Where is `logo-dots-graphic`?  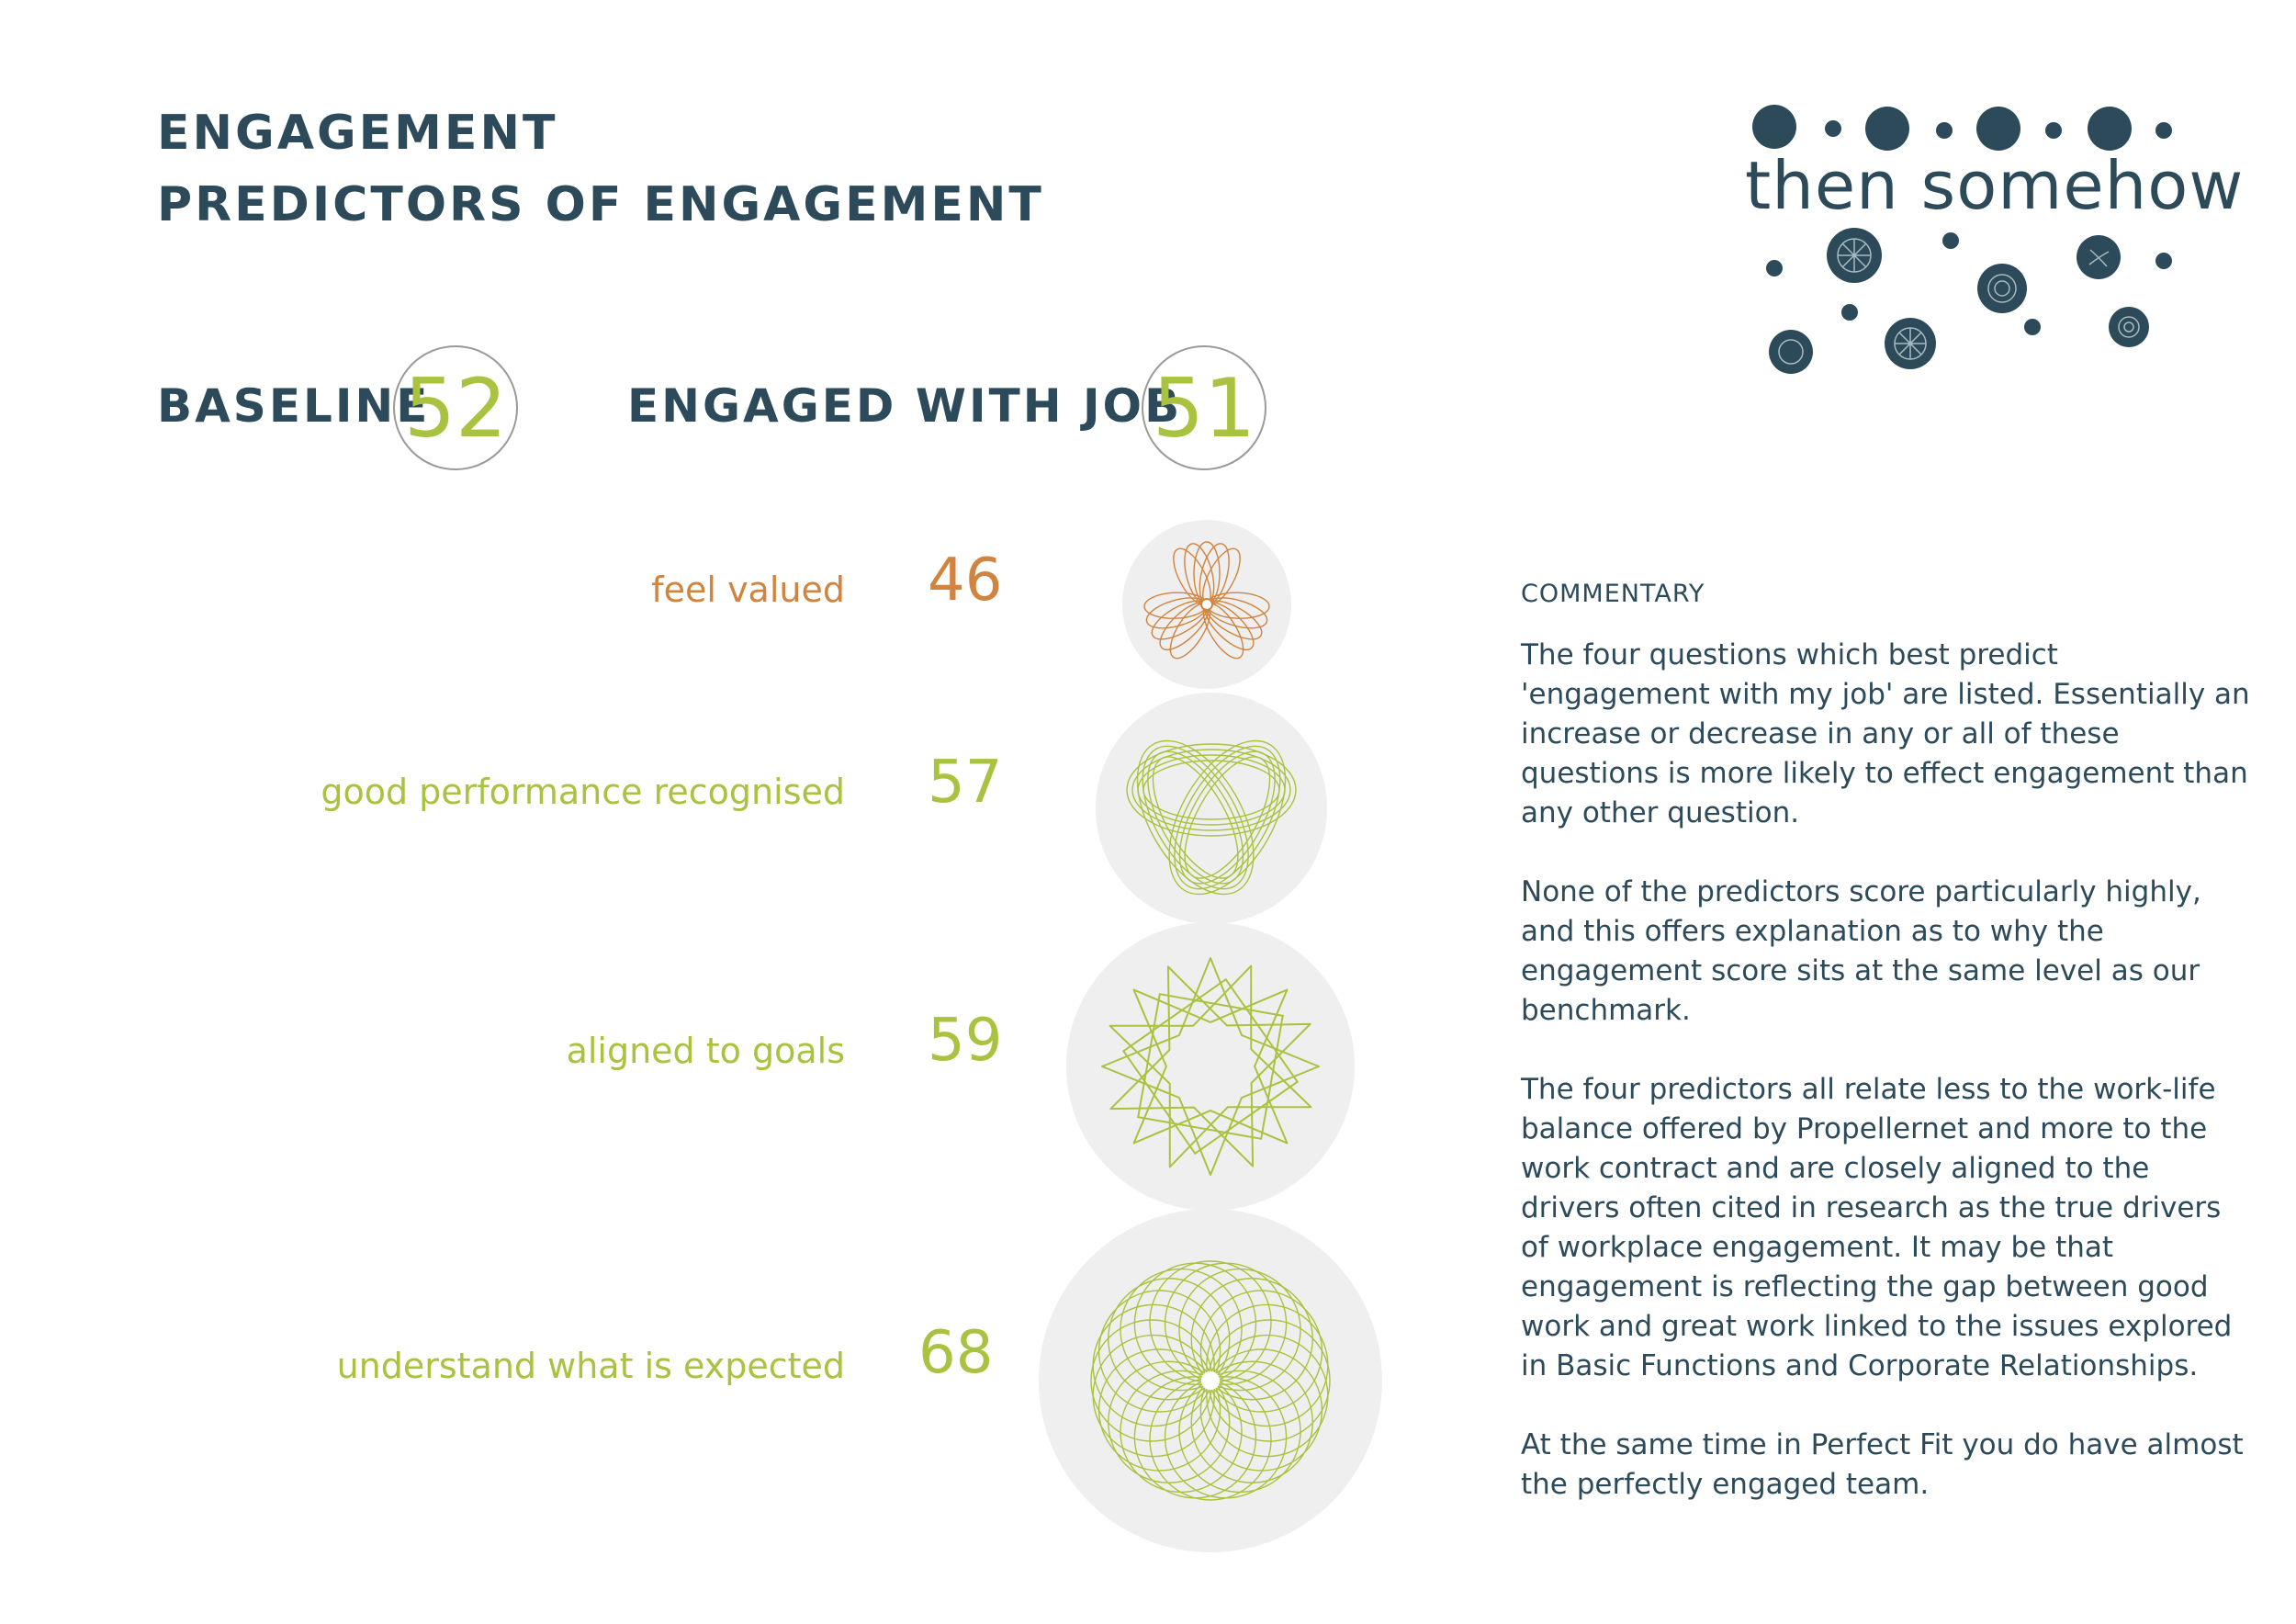 logo-dots-graphic is located at coordinates (1962, 239).